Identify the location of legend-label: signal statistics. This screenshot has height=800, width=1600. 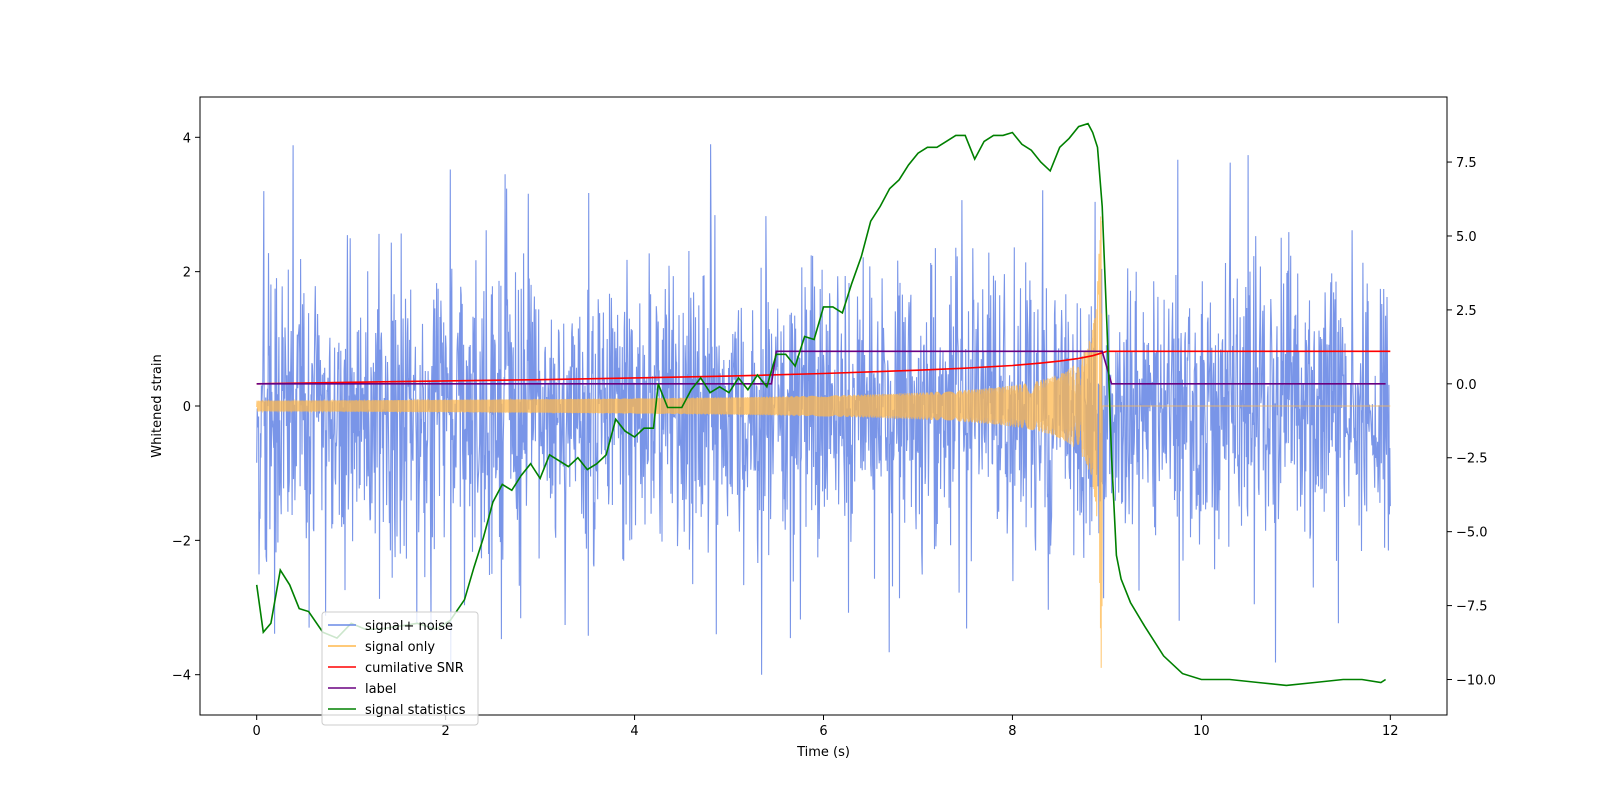
(415, 710).